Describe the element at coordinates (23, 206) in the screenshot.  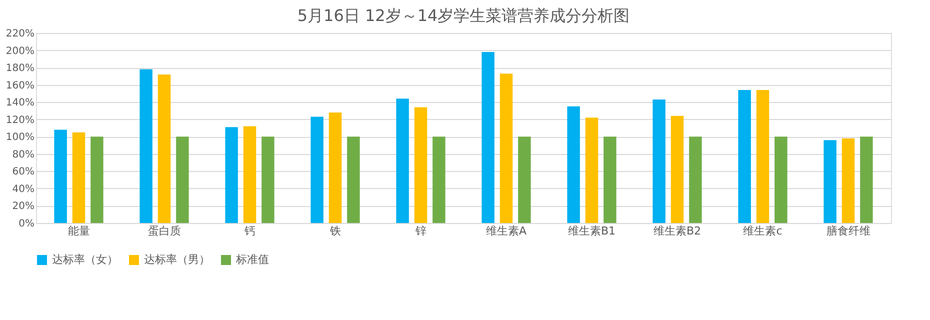
I see `y-tick-label: 20%` at that location.